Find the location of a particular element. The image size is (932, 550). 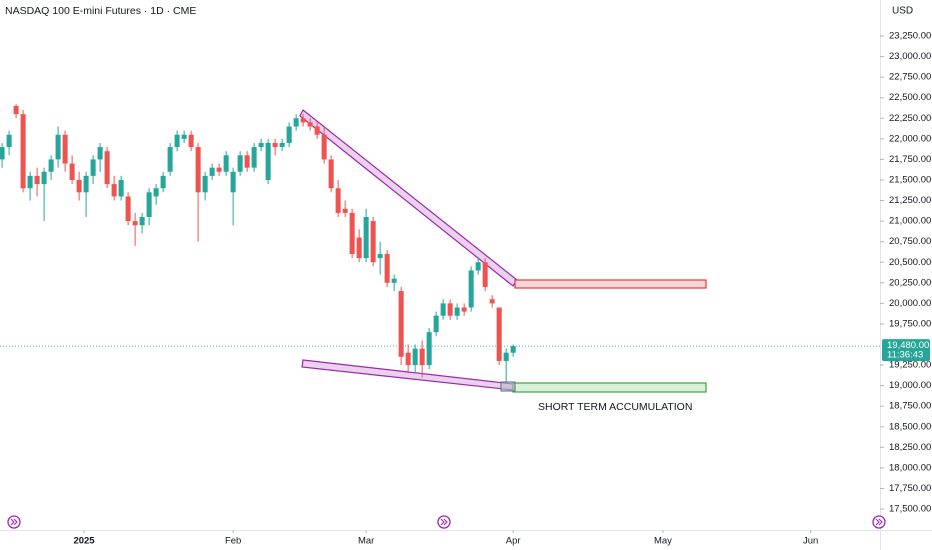

y-tick-label: 17,500.00 is located at coordinates (910, 509).